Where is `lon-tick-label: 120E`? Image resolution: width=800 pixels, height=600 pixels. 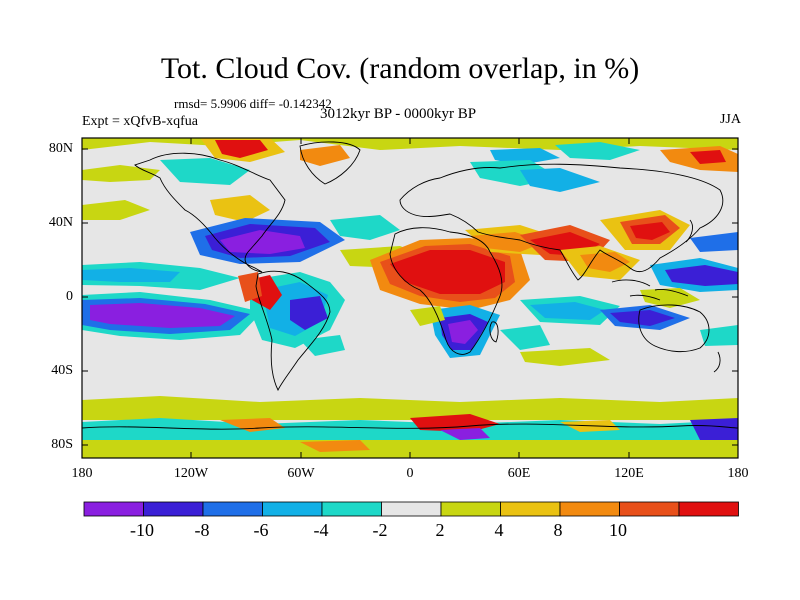
lon-tick-label: 120E is located at coordinates (629, 473).